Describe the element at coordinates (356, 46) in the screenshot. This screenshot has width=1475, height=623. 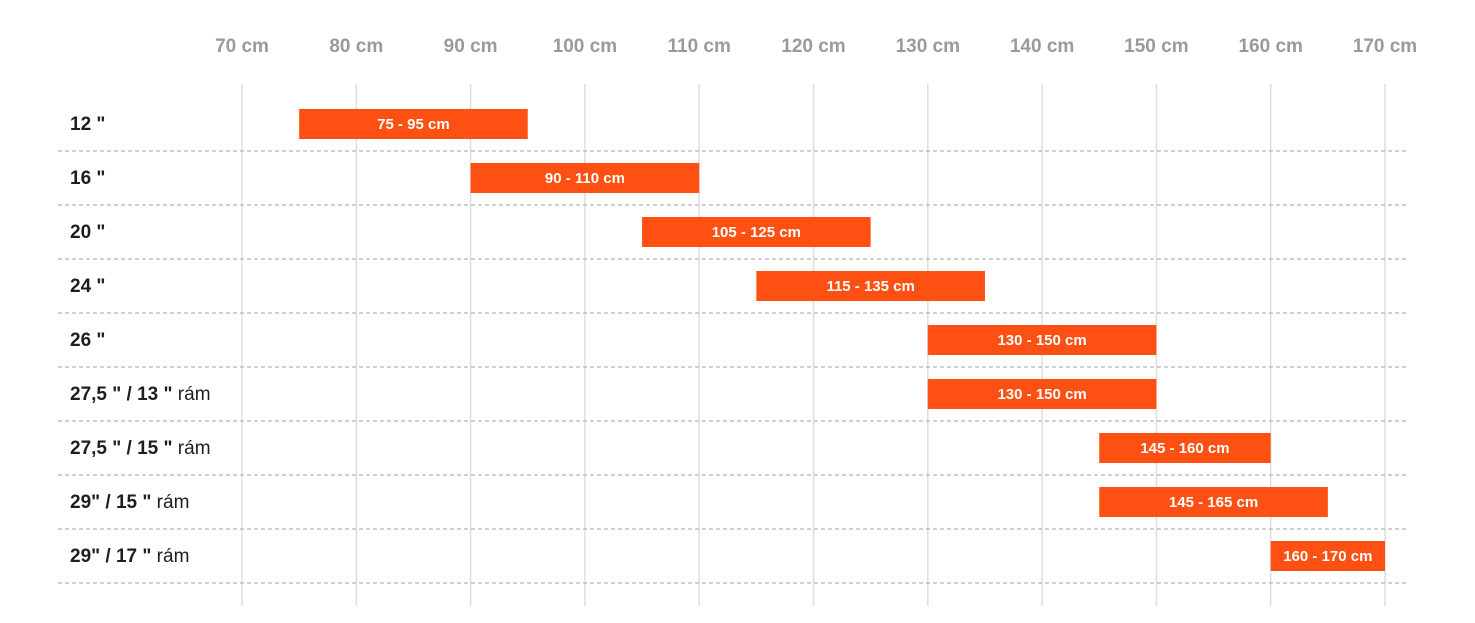
I see `x-tick-label: 80 cm` at that location.